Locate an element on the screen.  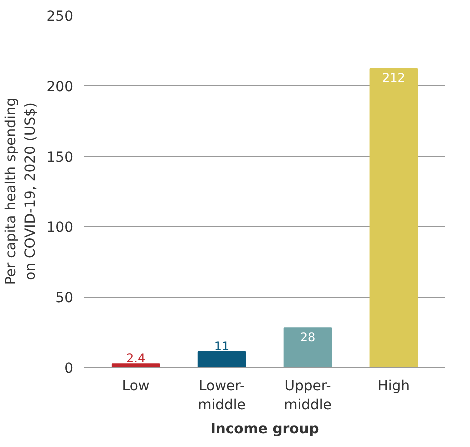
y-tick-label: 150 is located at coordinates (60, 158).